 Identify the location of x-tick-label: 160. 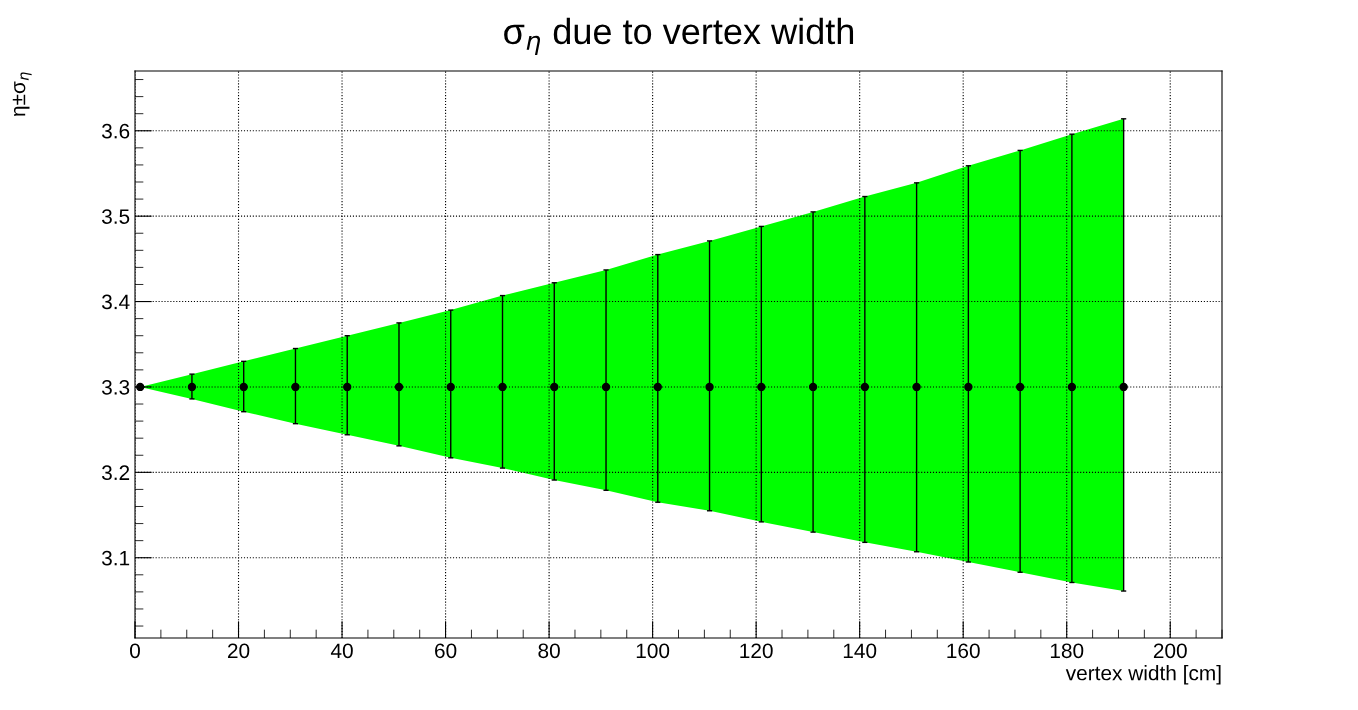
(963, 651).